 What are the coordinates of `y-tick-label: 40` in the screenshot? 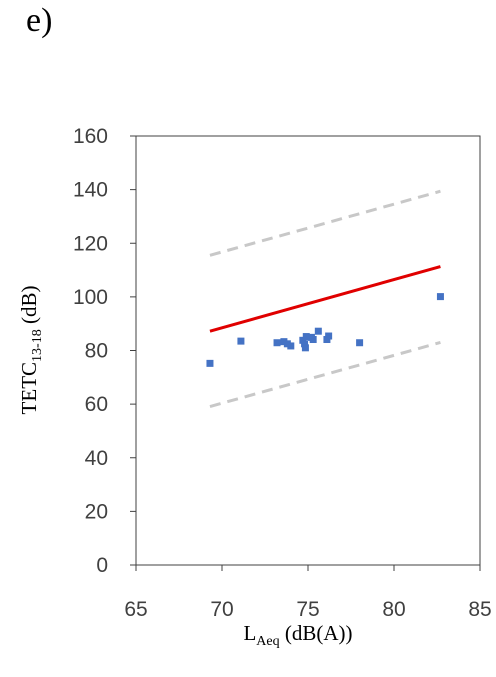 It's located at (96, 458).